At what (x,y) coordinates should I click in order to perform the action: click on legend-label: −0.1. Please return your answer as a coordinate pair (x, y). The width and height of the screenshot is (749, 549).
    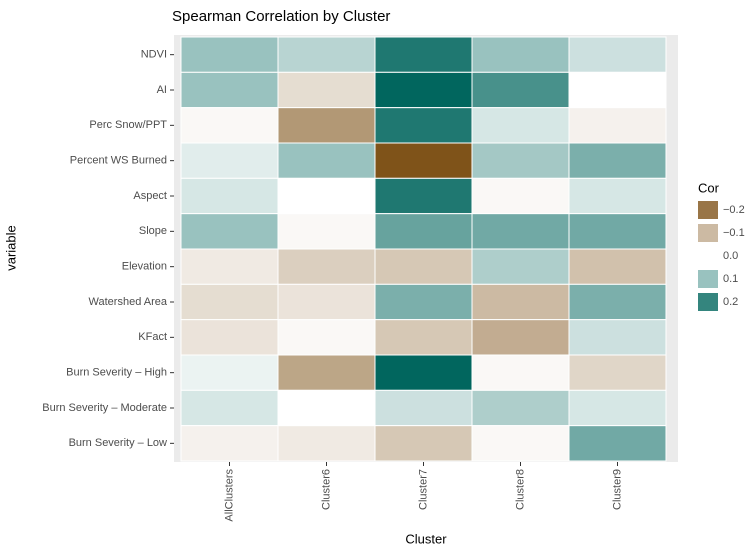
    Looking at the image, I should click on (734, 233).